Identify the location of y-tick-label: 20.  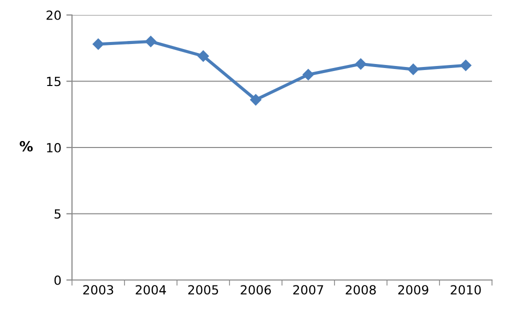
(53, 15).